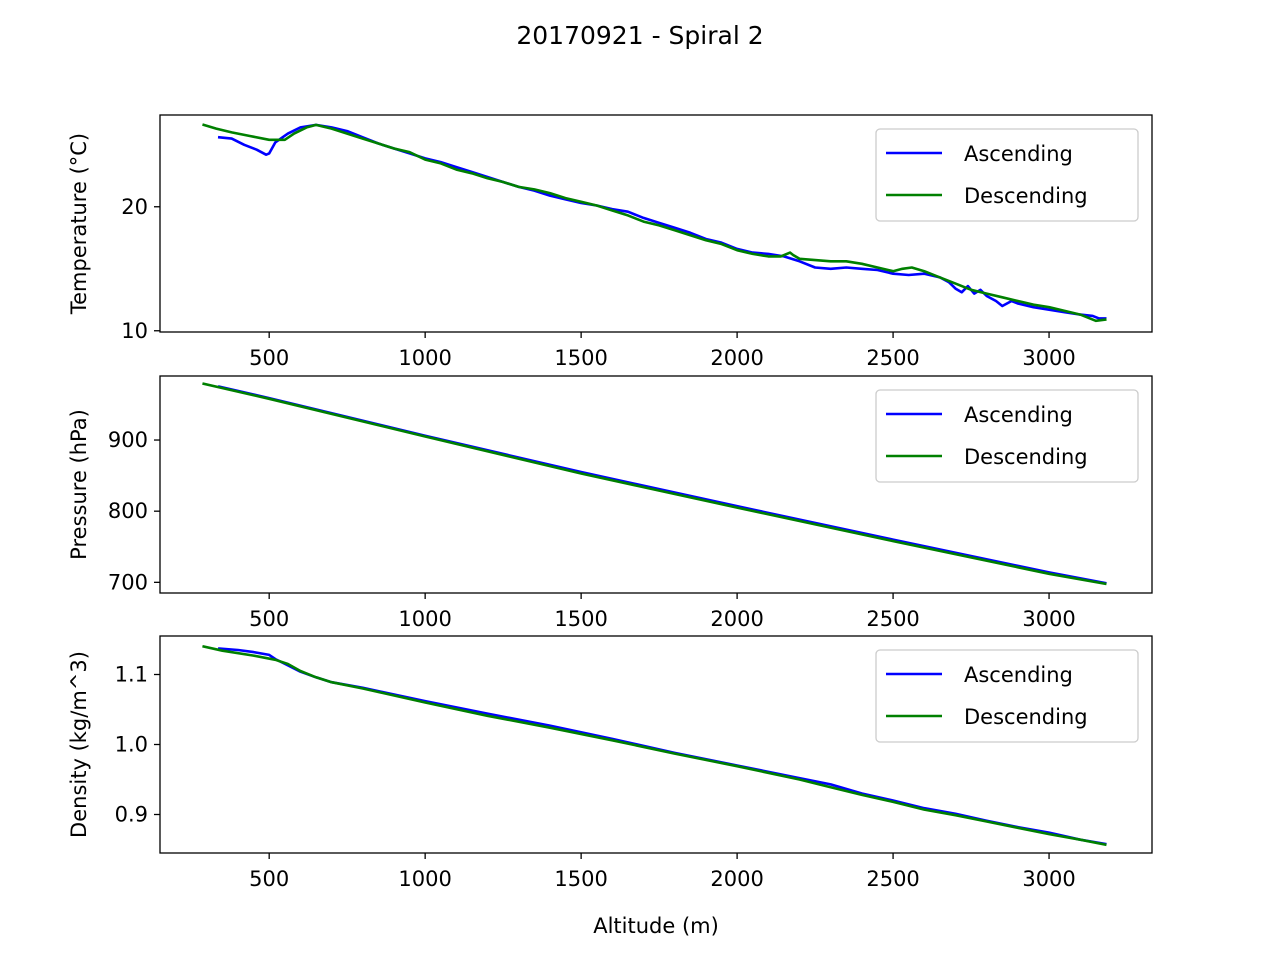 This screenshot has height=960, width=1280. I want to click on density-x-tick-label: 2000, so click(736, 879).